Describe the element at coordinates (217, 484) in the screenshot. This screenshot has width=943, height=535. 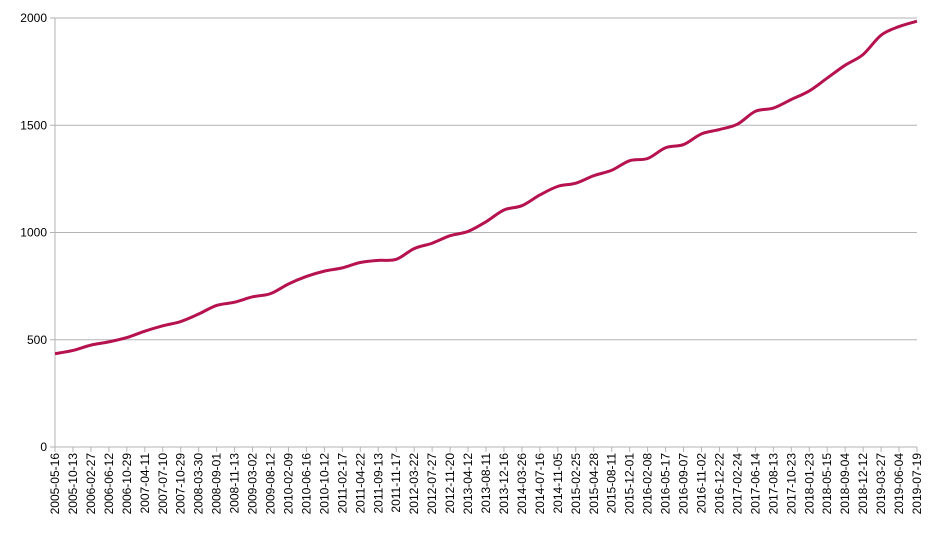
I see `x-tick-label: 2008-09-01` at that location.